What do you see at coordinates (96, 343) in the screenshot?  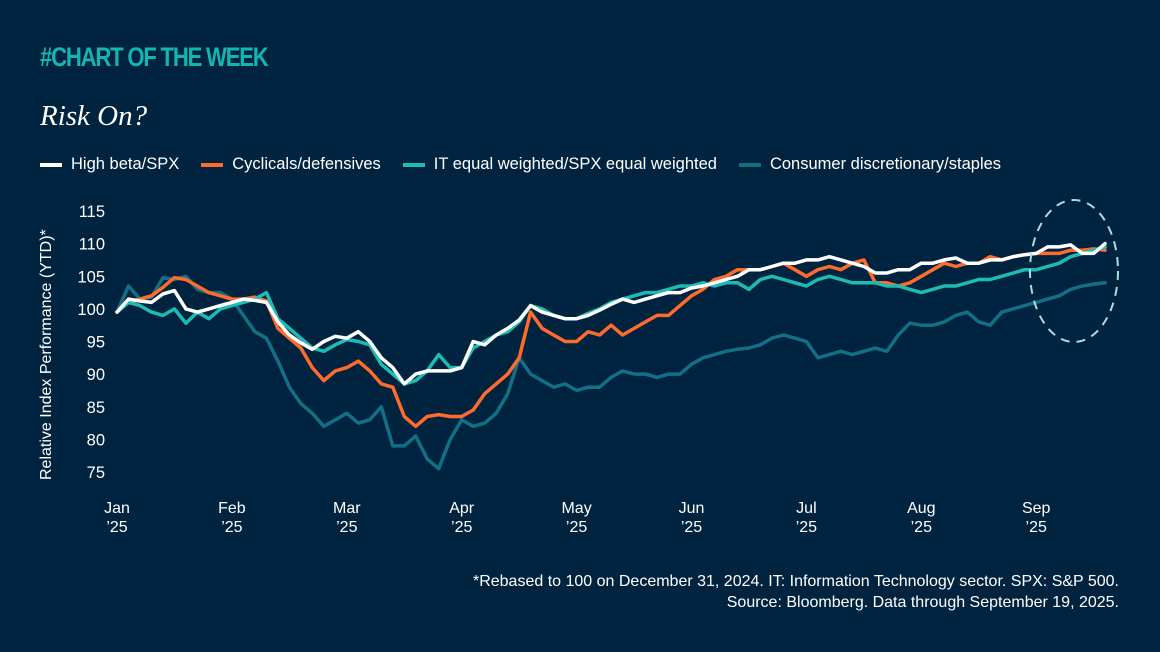 I see `y-tick-label: 95` at bounding box center [96, 343].